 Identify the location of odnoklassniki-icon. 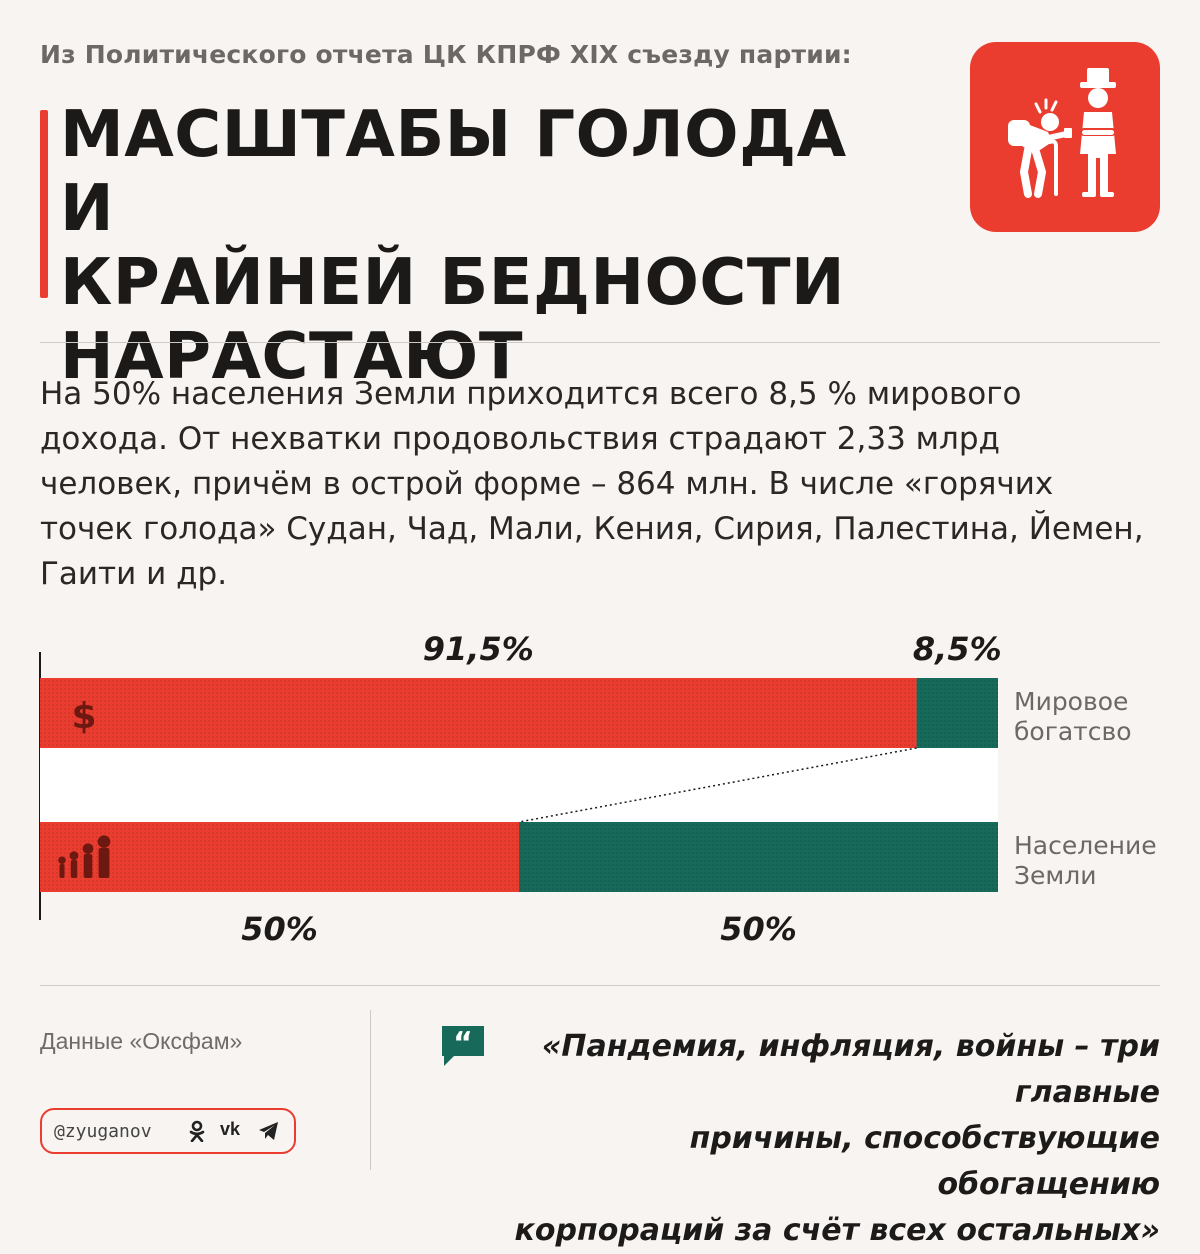
(197, 1134).